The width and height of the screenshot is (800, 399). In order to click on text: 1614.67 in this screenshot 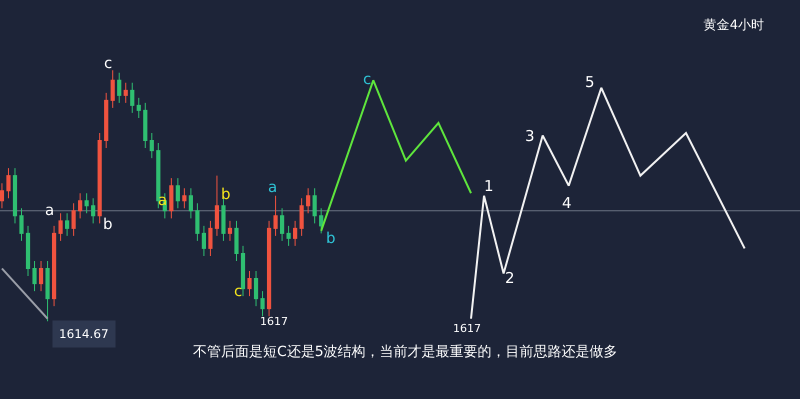, I will do `click(84, 334)`.